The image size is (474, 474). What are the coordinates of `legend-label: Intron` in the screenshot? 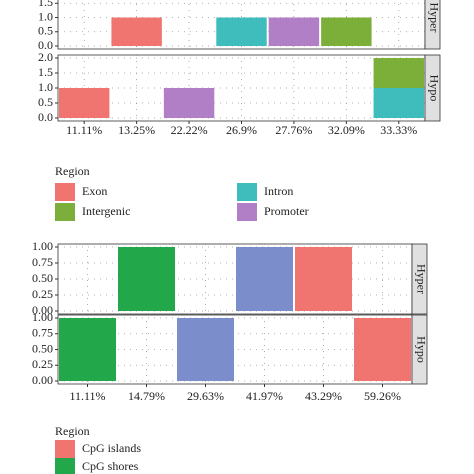 It's located at (278, 191).